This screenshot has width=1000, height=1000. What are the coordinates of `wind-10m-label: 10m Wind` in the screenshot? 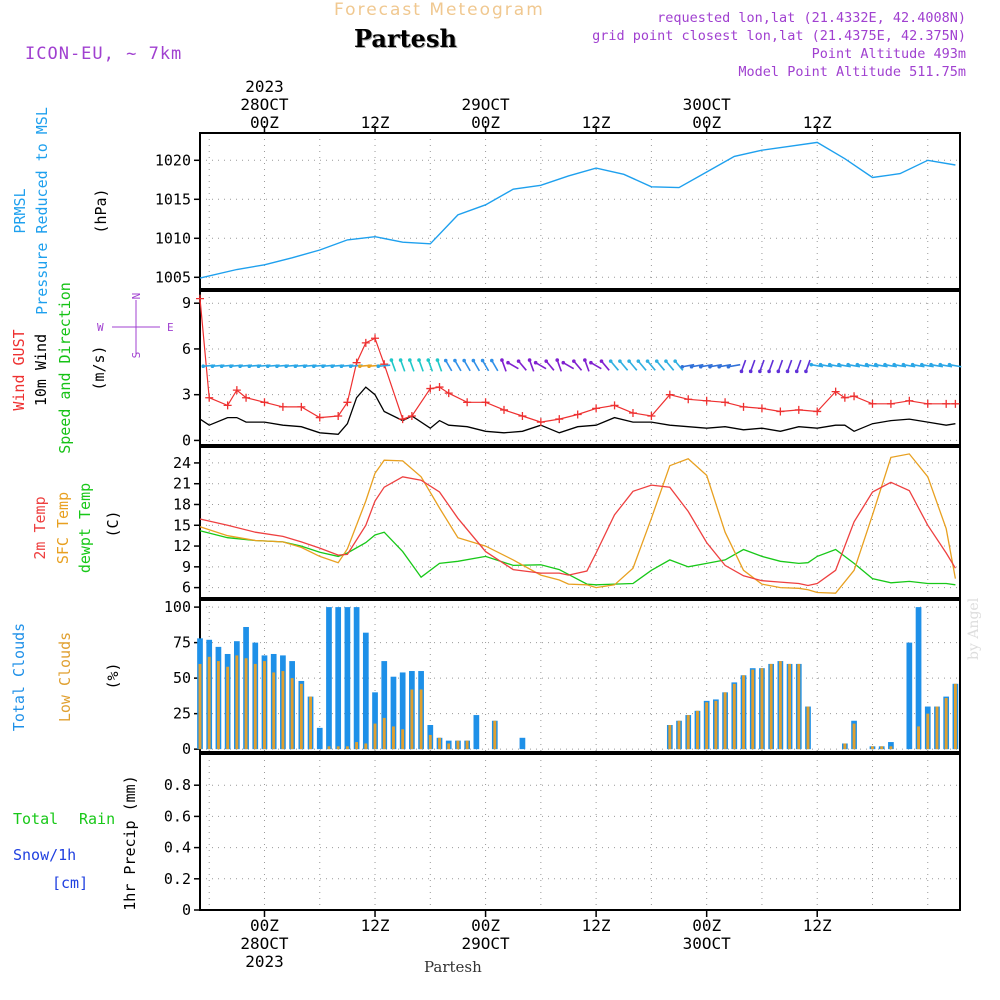 It's located at (41, 370).